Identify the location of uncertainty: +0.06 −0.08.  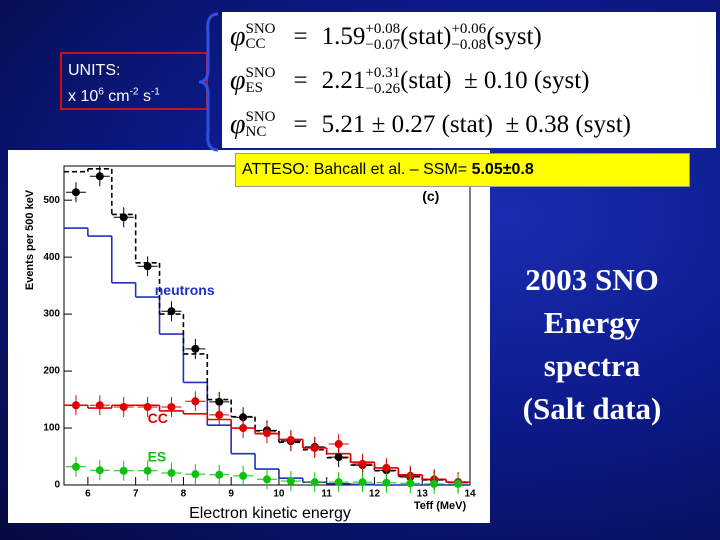
(468, 37).